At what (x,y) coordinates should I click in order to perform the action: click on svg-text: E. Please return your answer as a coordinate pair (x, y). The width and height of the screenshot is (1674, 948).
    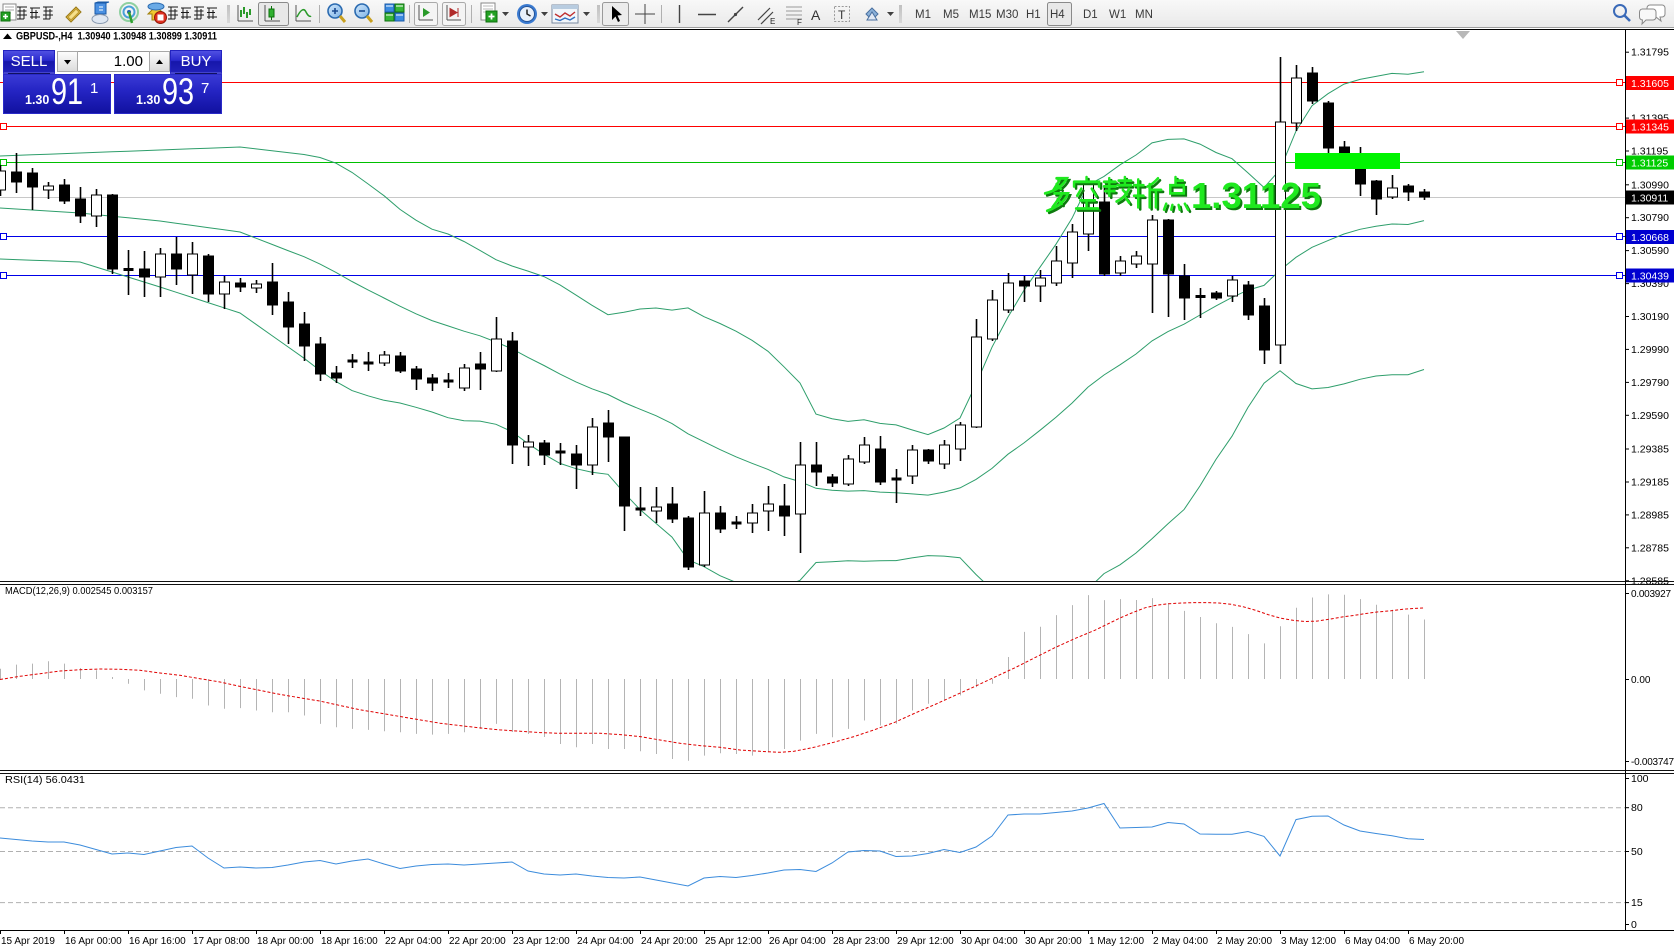
    Looking at the image, I should click on (772, 21).